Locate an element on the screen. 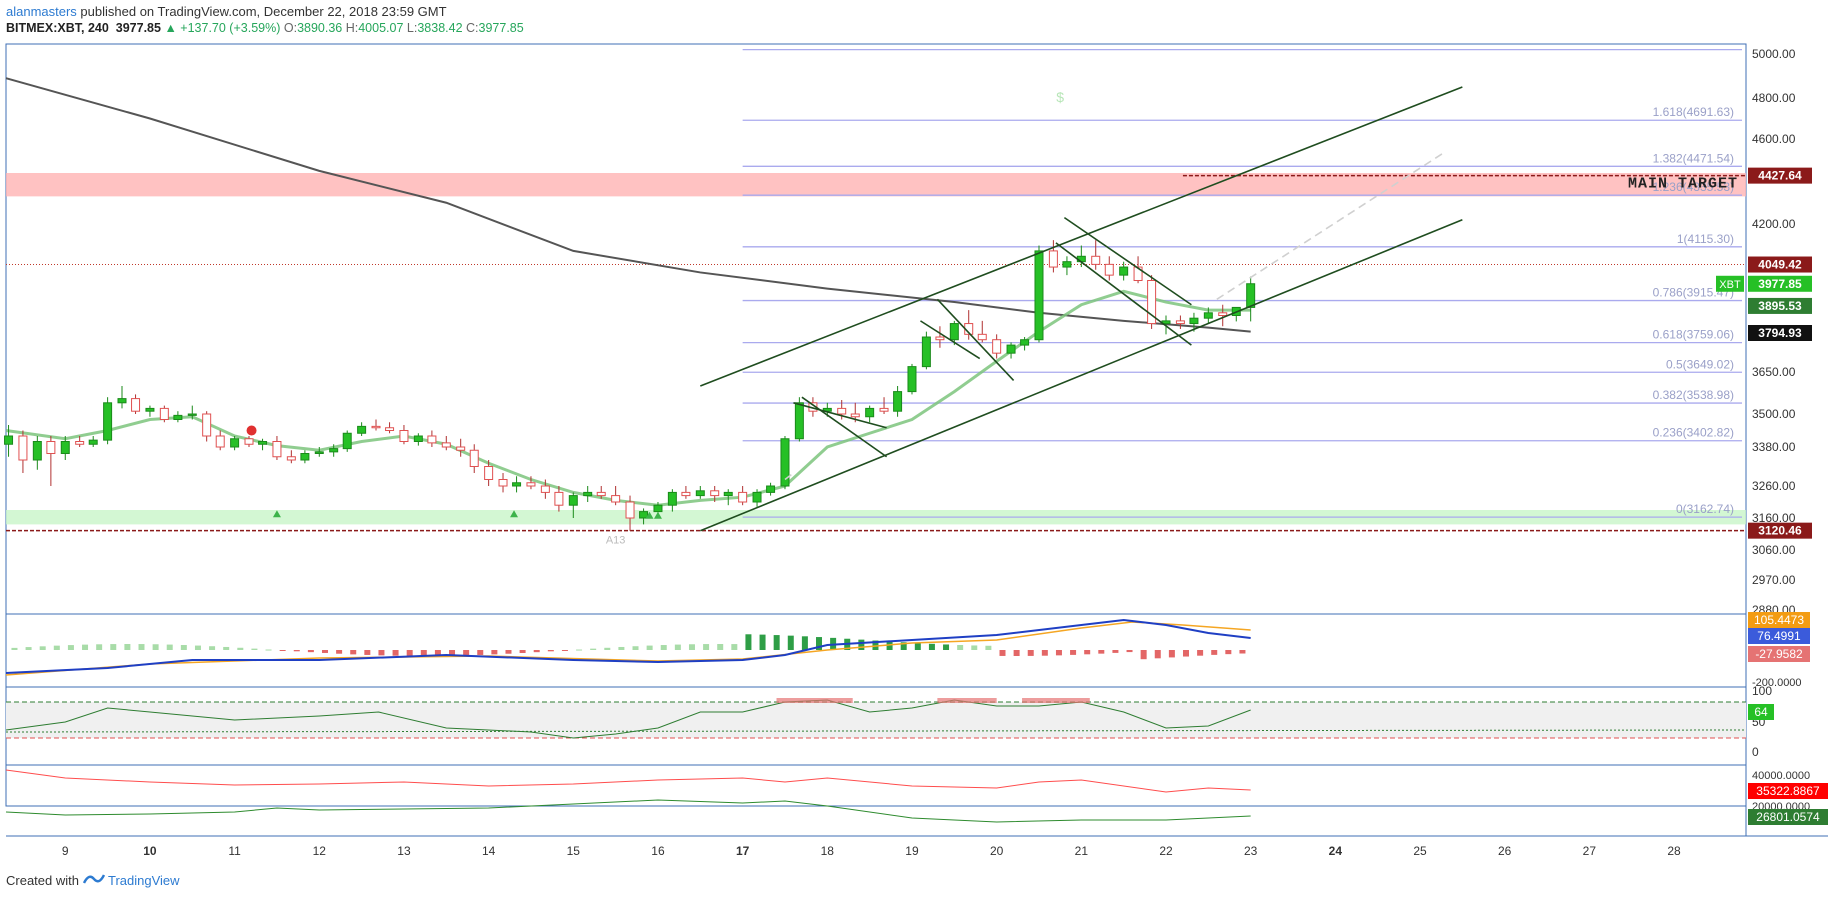 Image resolution: width=1828 pixels, height=899 pixels. fib-label: 0.786(3915.47) is located at coordinates (1693, 293).